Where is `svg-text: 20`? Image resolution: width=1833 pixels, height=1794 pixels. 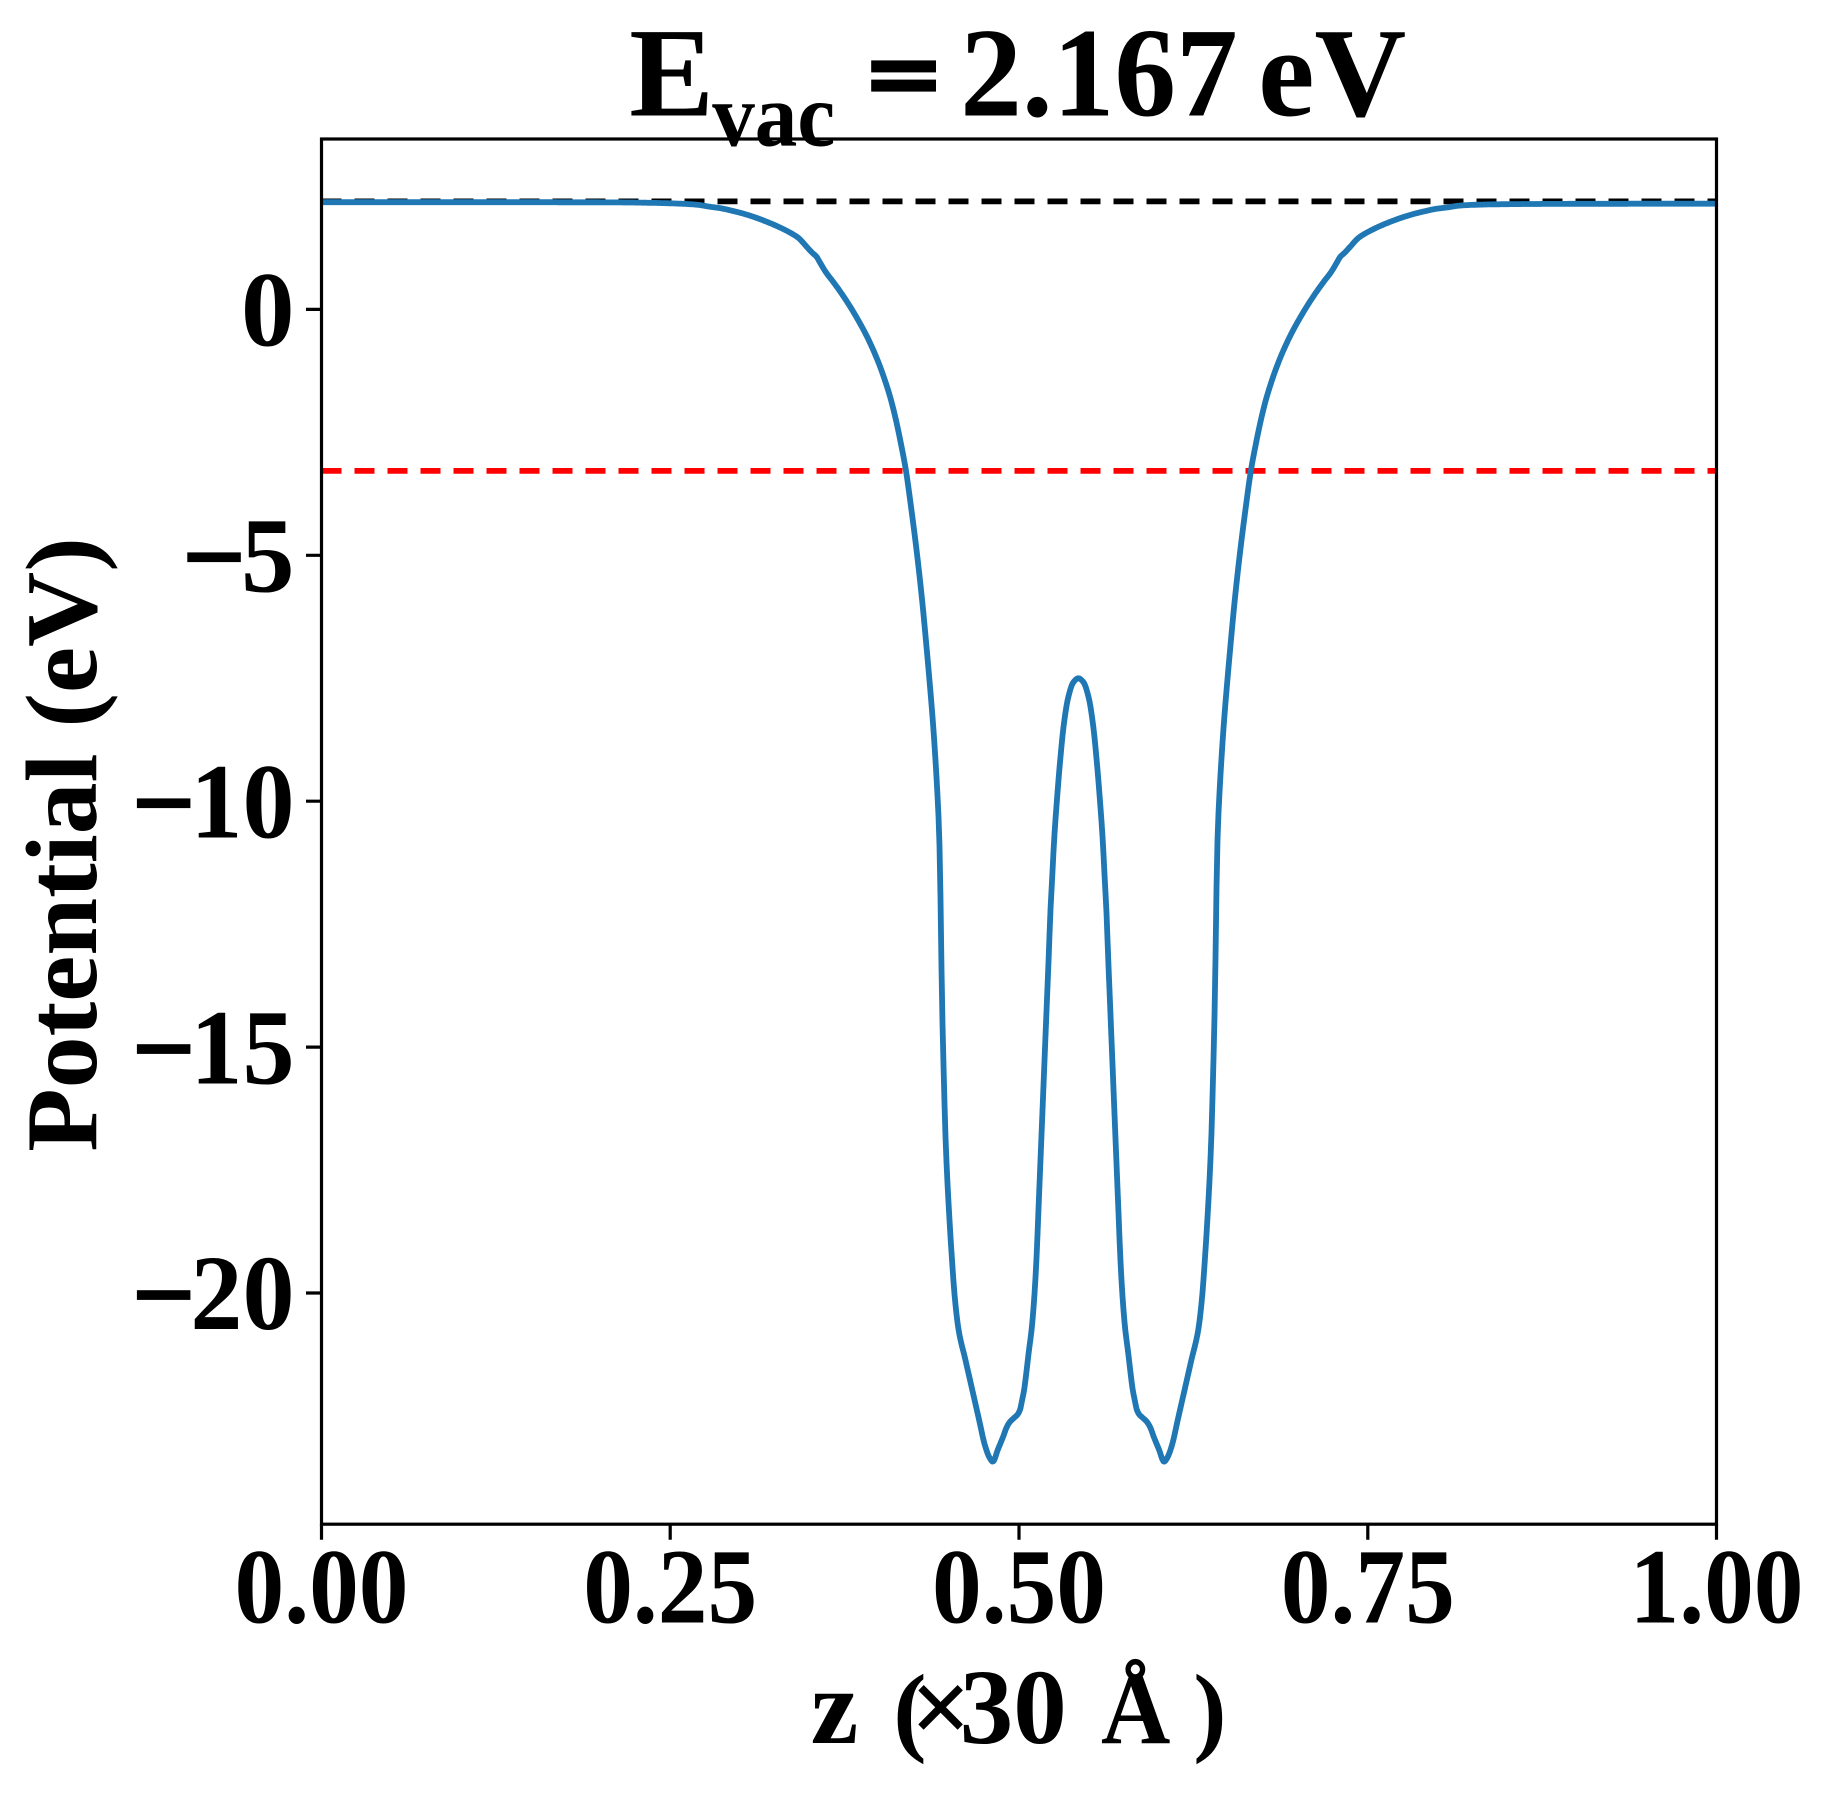 svg-text: 20 is located at coordinates (242, 1294).